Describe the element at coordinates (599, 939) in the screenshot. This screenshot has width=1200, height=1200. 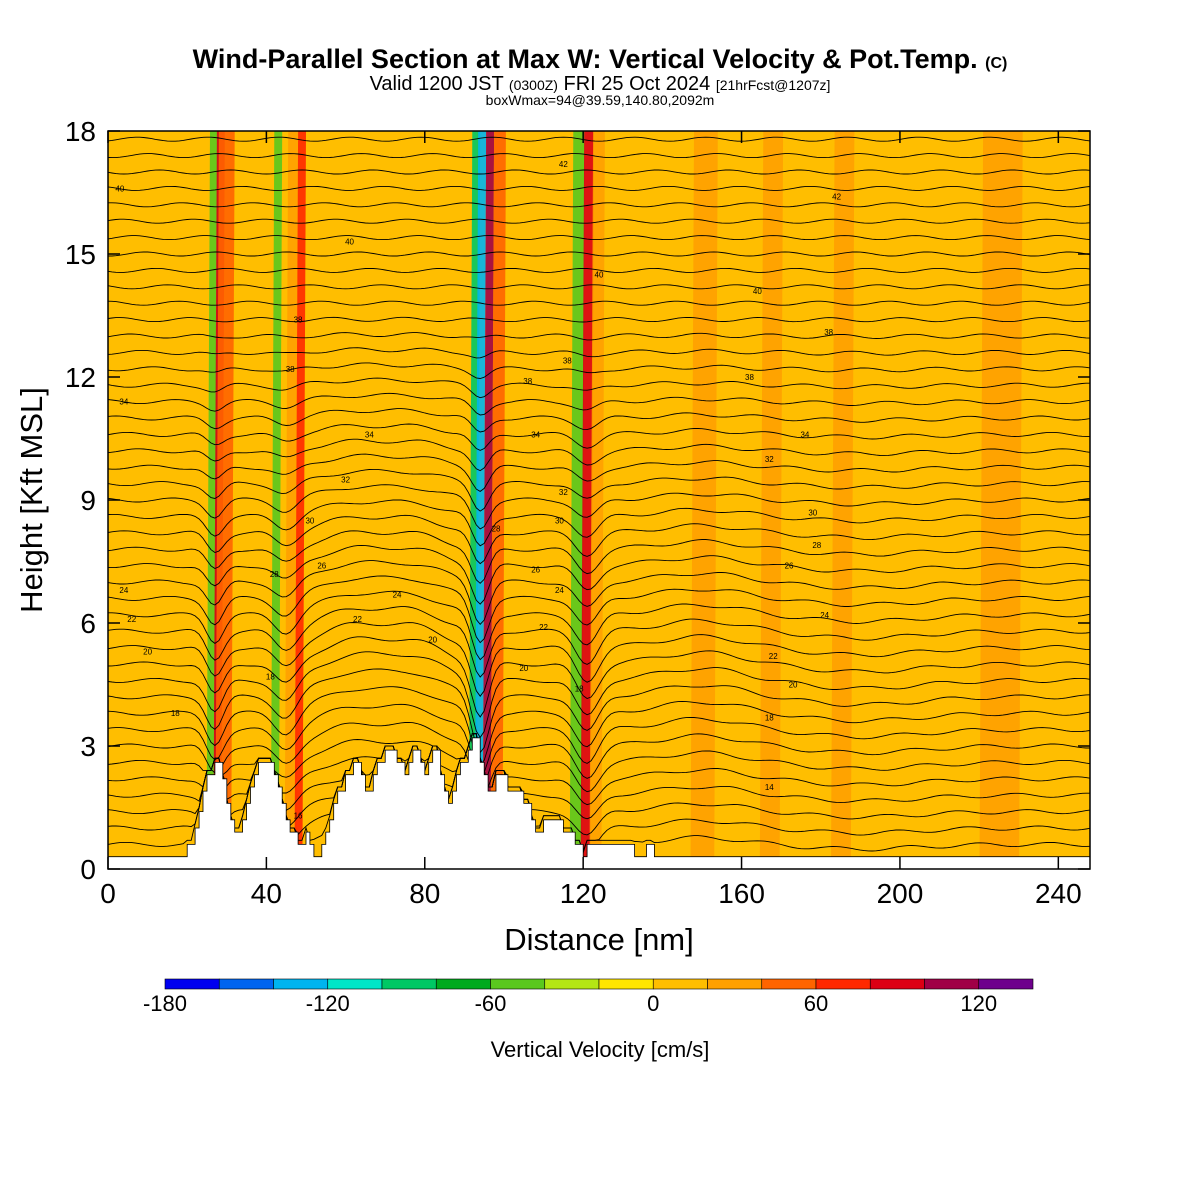
I see `x-axis-label: Distance [nm]` at that location.